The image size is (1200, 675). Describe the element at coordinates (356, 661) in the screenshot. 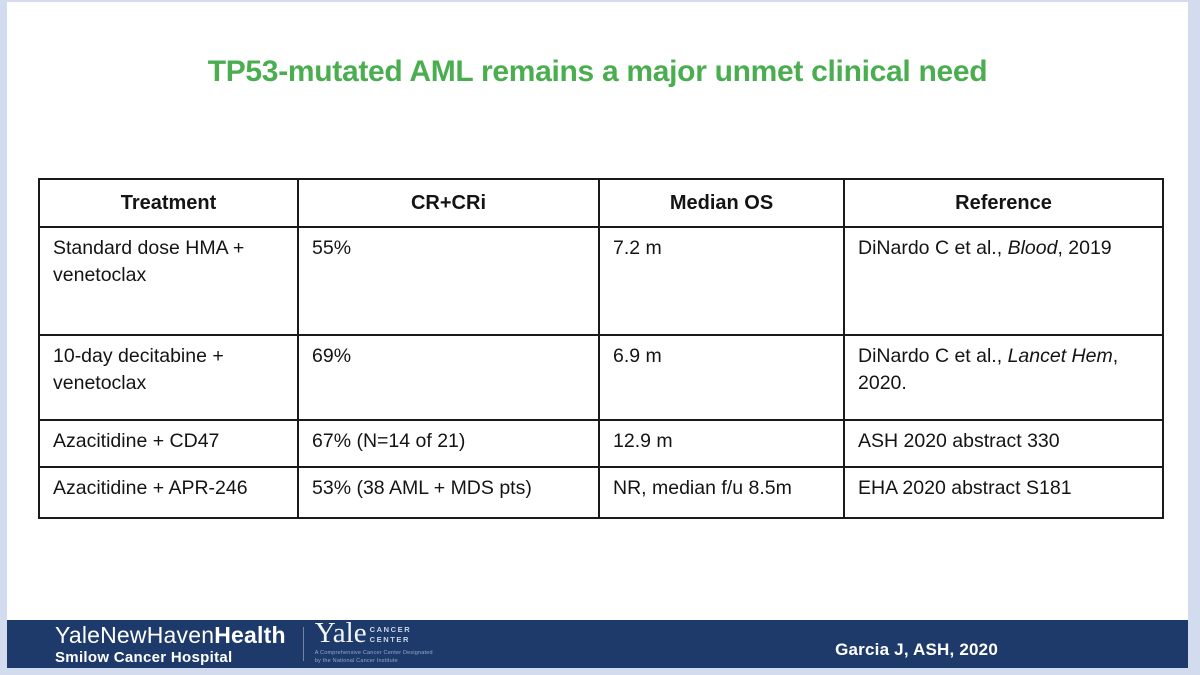

I see `nci-designation-line2: by the National Cancer Institute` at that location.